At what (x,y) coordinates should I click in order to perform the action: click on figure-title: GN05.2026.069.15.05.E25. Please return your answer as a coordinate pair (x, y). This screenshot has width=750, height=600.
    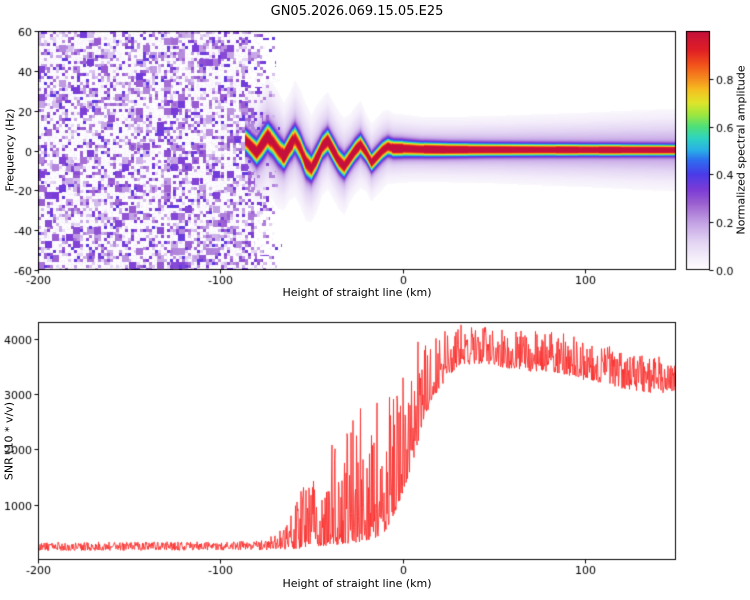
    Looking at the image, I should click on (357, 11).